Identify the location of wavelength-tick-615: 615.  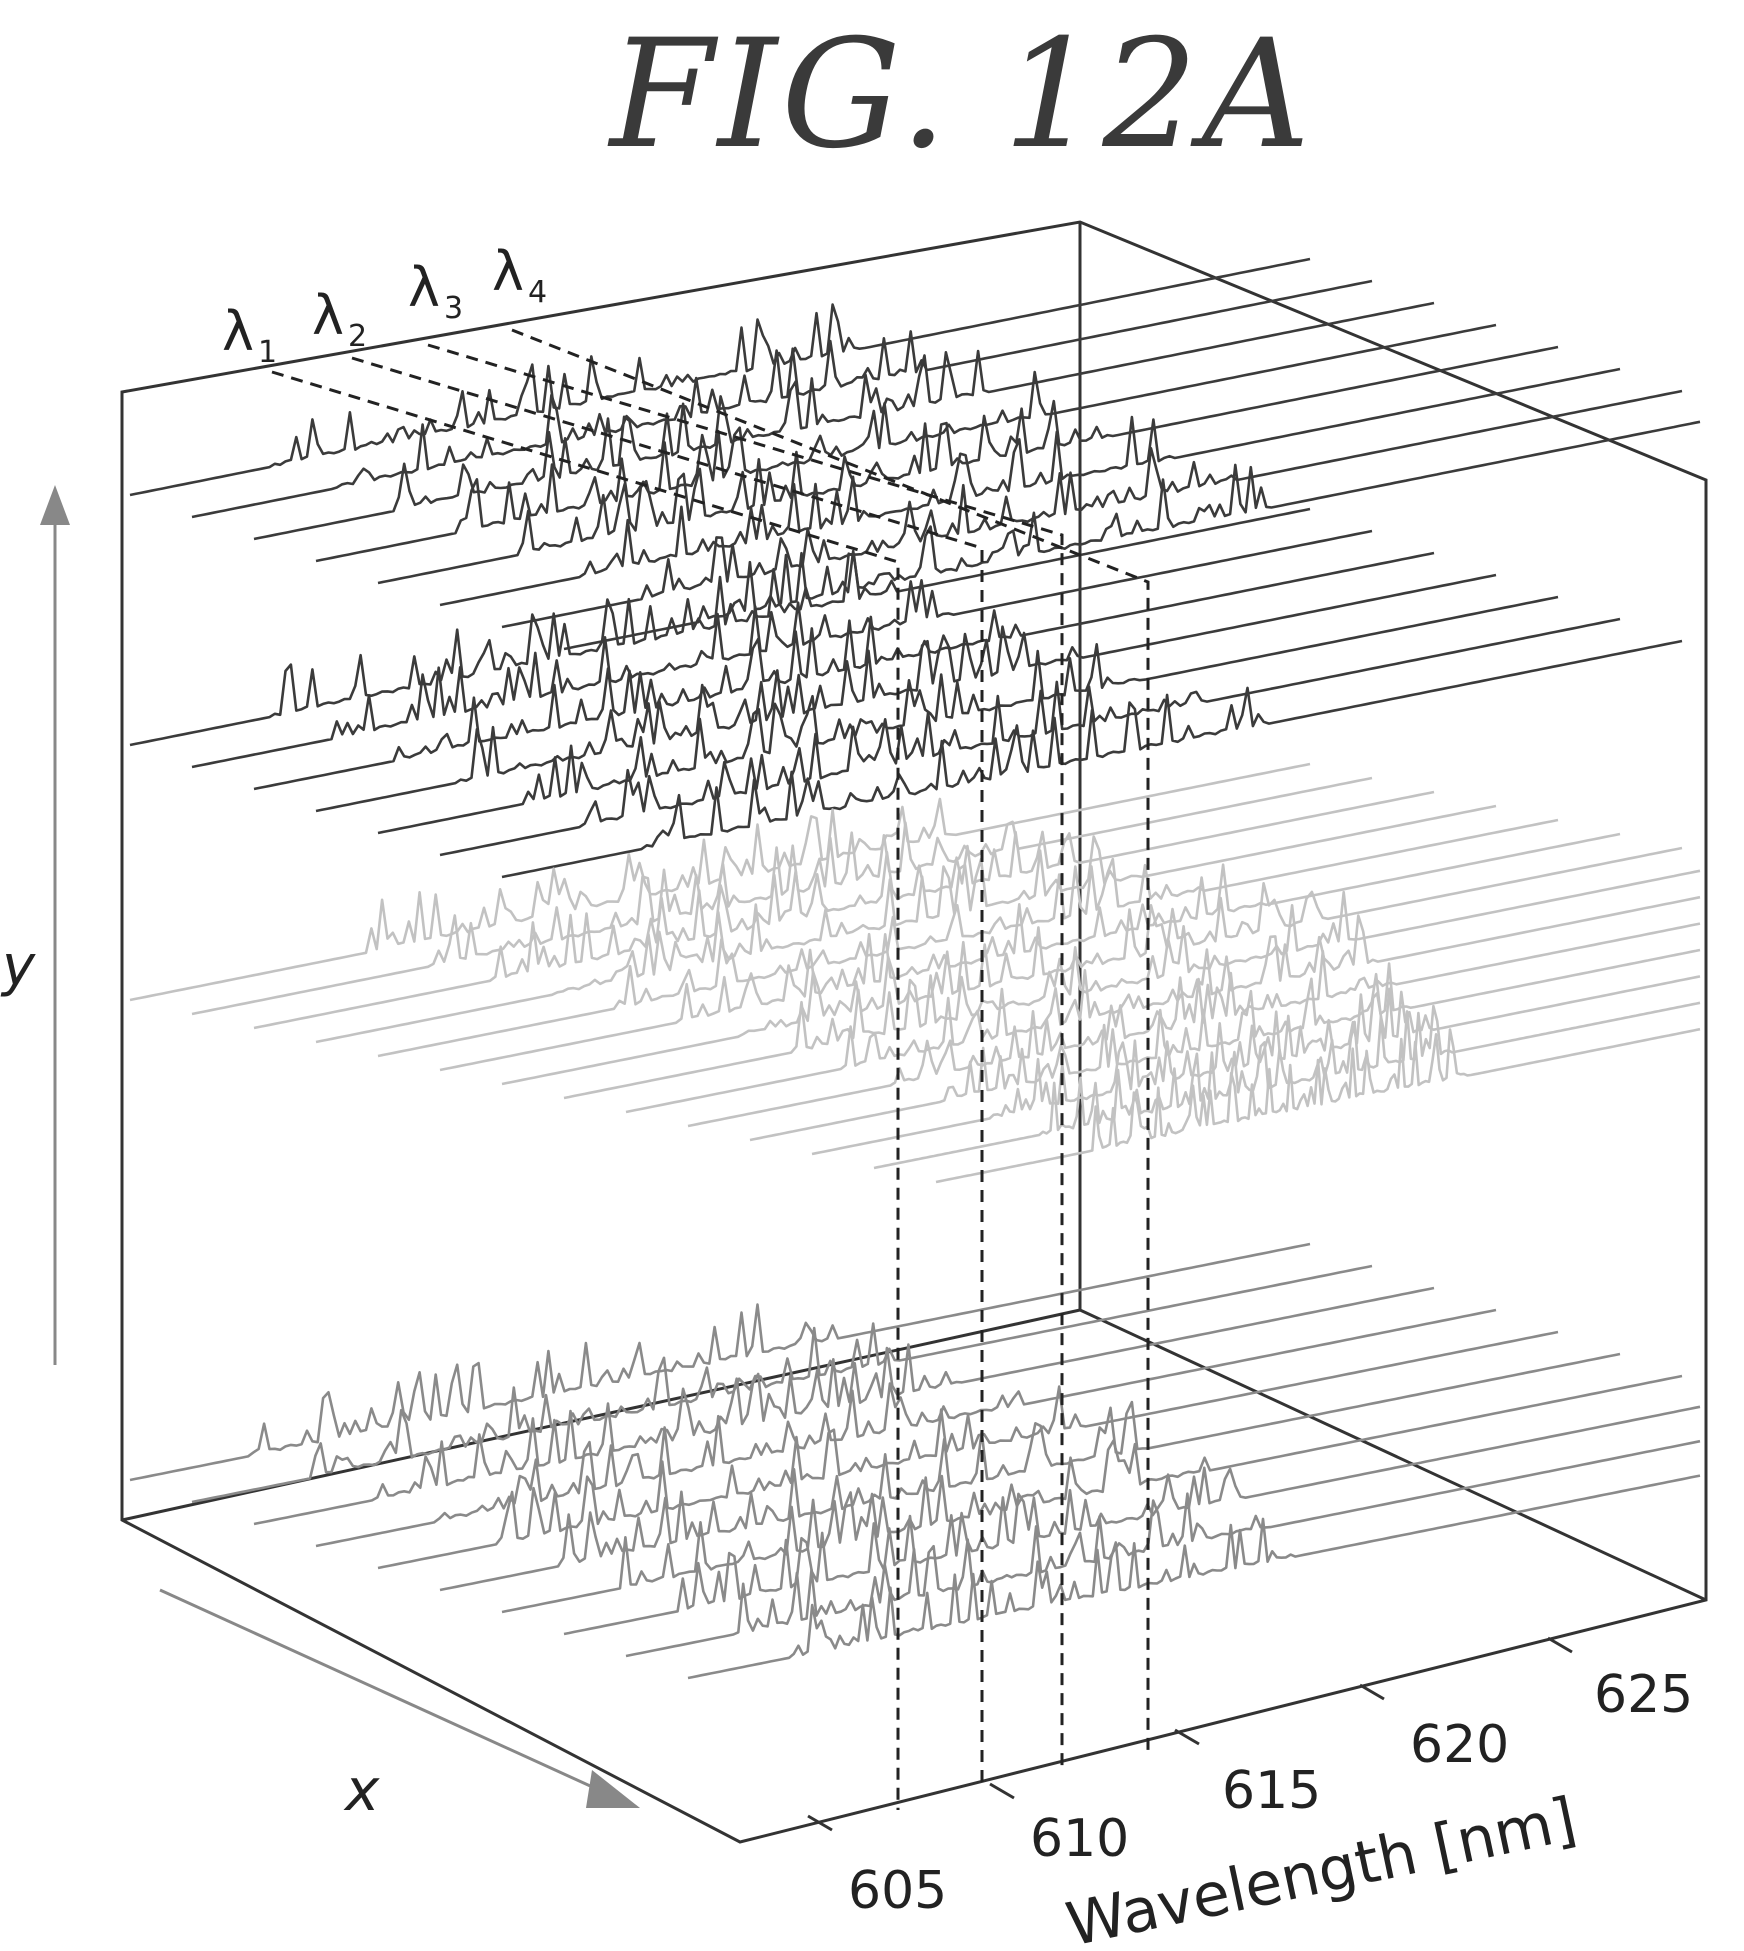
(1271, 1791).